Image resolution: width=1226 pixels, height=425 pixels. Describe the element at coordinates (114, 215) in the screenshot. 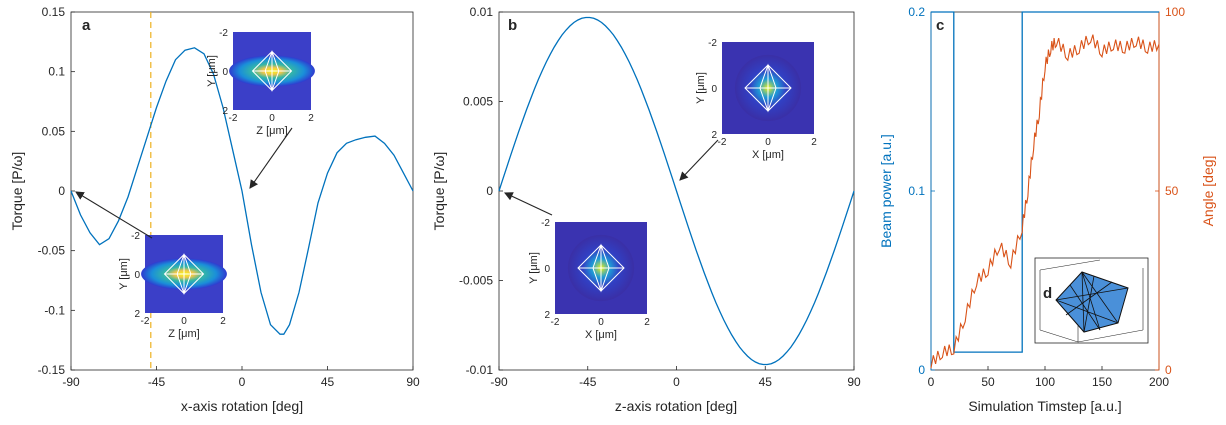

I see `panel-a-arrow-to-start` at that location.